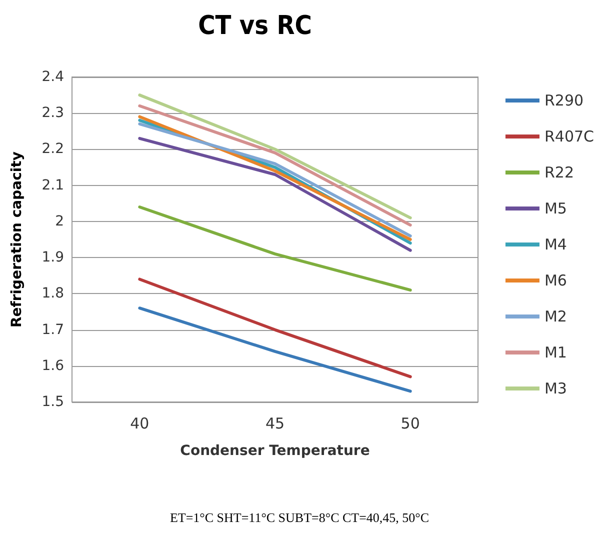 Image resolution: width=599 pixels, height=534 pixels. I want to click on chart-title: CT vs RC, so click(255, 26).